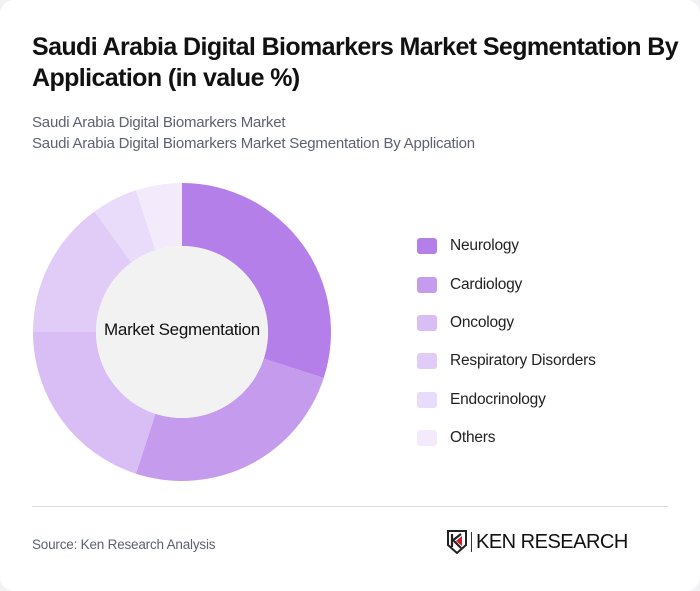 The image size is (700, 591). Describe the element at coordinates (506, 438) in the screenshot. I see `legend-item-others: Others` at that location.